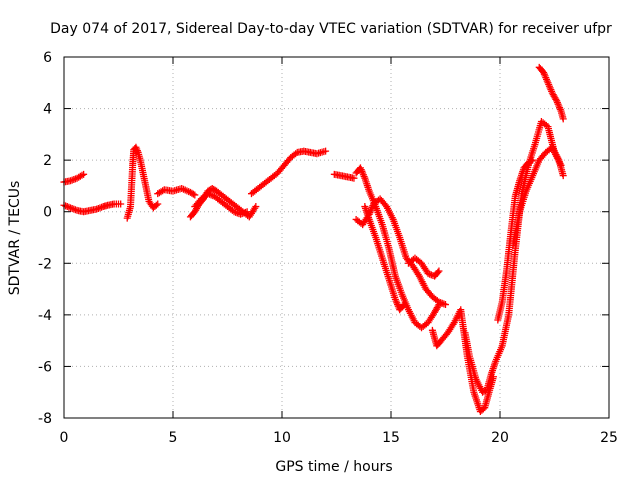  Describe the element at coordinates (45, 316) in the screenshot. I see `y-tick-label: -4` at that location.